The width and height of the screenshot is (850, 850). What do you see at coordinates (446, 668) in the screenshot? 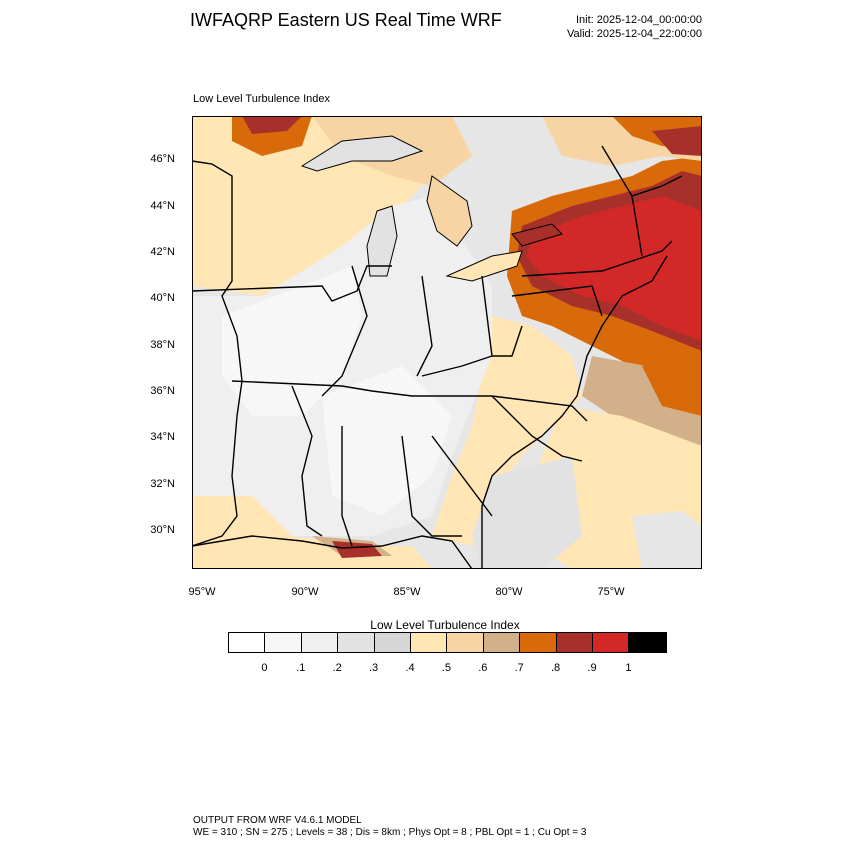
I see `colorbar-tick-label: .5` at bounding box center [446, 668].